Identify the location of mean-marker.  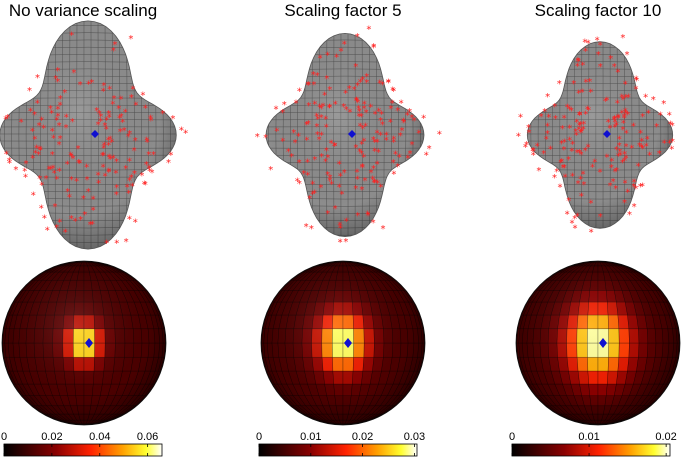
(607, 134).